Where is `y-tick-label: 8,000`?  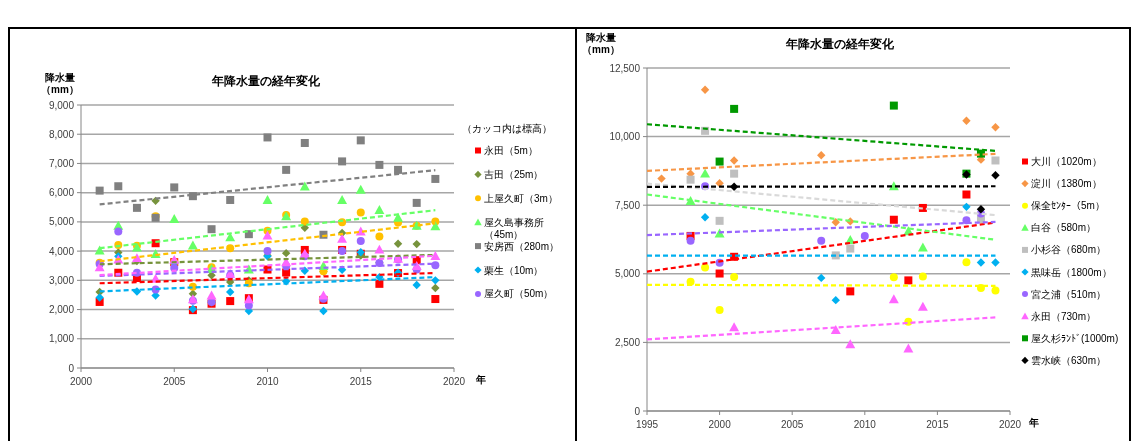 y-tick-label: 8,000 is located at coordinates (61, 134).